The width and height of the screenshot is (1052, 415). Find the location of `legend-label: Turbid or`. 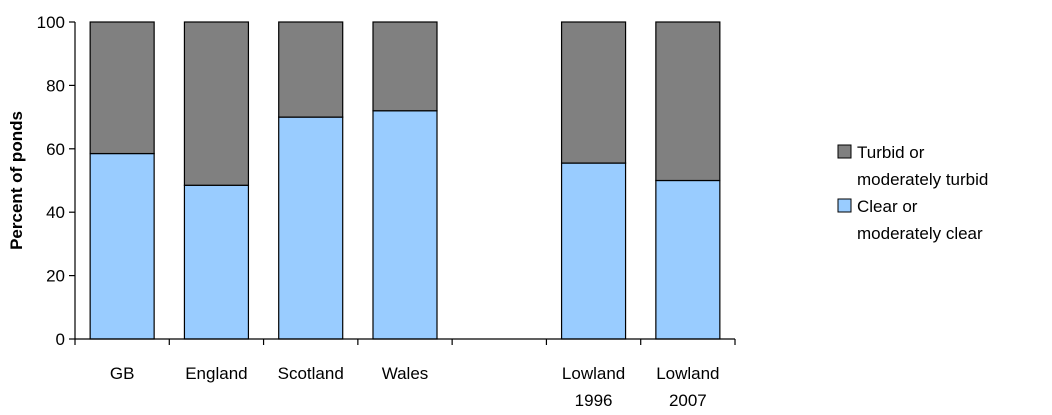

legend-label: Turbid or is located at coordinates (891, 152).